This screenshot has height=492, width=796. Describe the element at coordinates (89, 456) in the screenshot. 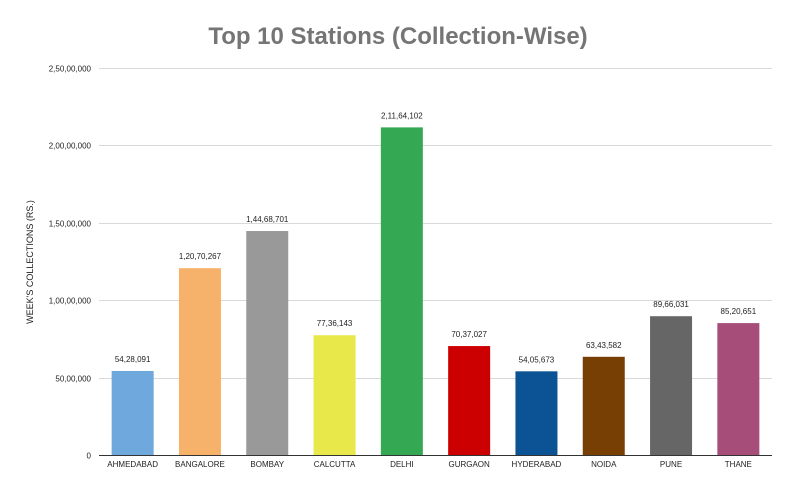

I see `y-tick-label: 0` at that location.